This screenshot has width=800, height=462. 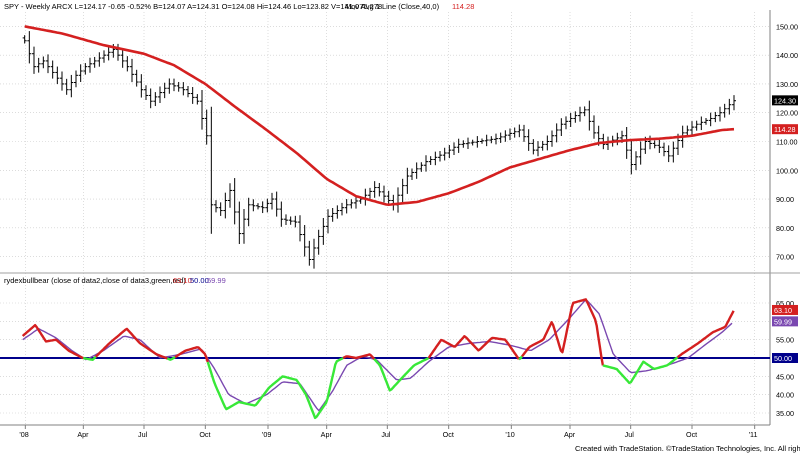 What do you see at coordinates (785, 413) in the screenshot?
I see `oscillator-tick-label: 35.00` at bounding box center [785, 413].